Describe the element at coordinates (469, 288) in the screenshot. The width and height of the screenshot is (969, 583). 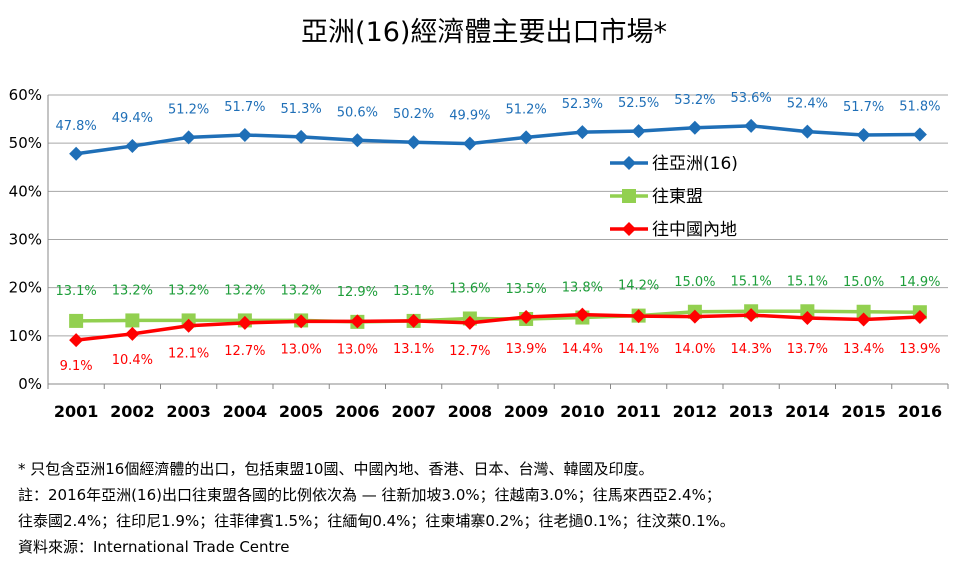
I see `data-label: 13.6%` at that location.